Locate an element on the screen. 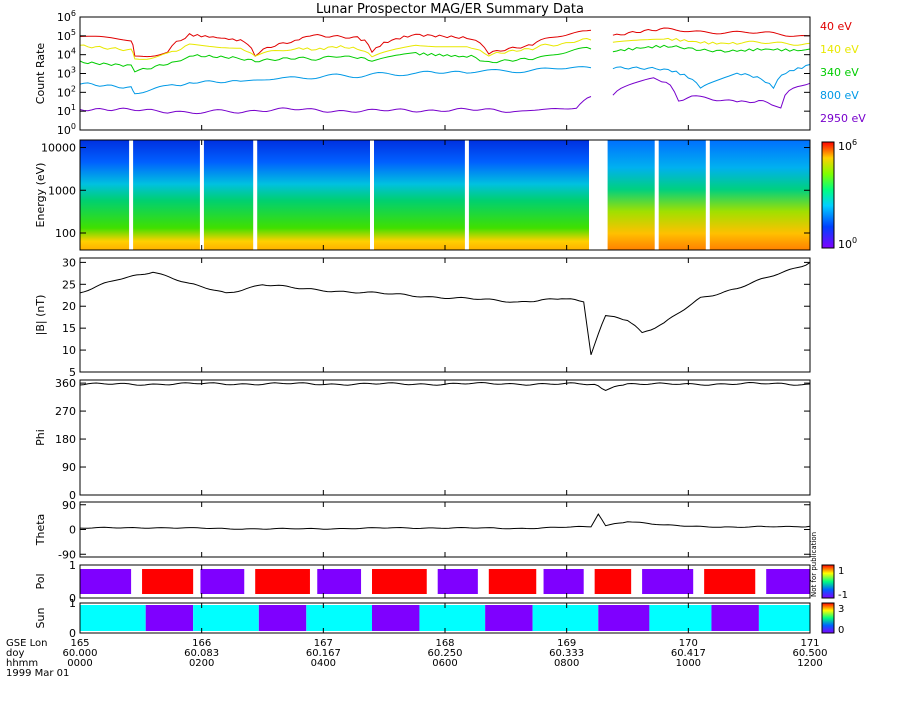 This screenshot has height=704, width=900. btot-ylabel: |B| (nT) is located at coordinates (40, 315).